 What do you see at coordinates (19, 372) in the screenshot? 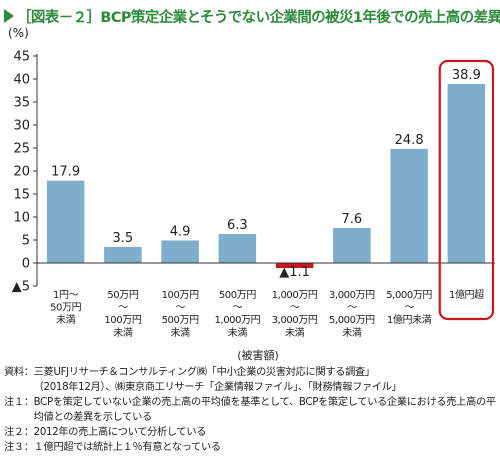
I see `note-label: 資料：` at bounding box center [19, 372].